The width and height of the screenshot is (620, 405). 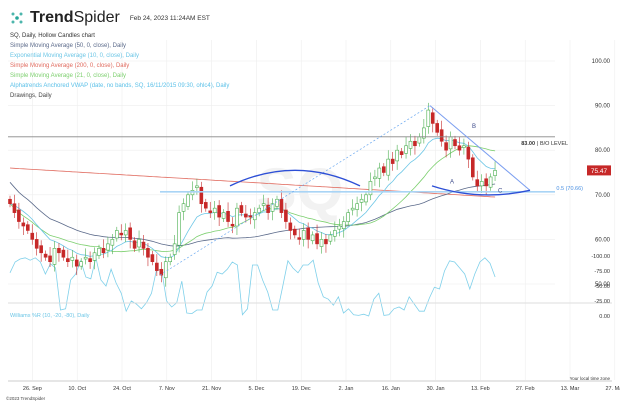 I want to click on header: TrendSpider Feb 24, 2023 11:24AM EST, so click(x=110, y=18).